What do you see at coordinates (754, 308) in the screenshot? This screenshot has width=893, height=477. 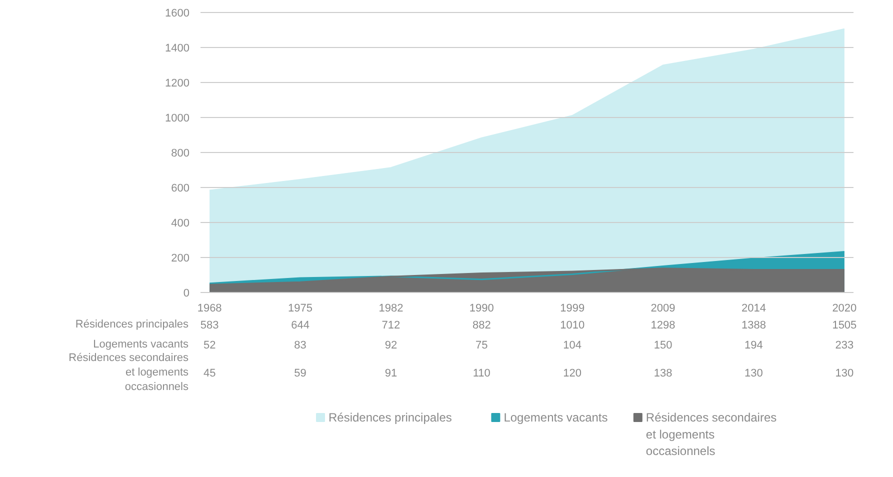 I see `x-tick-label: 2014` at bounding box center [754, 308].